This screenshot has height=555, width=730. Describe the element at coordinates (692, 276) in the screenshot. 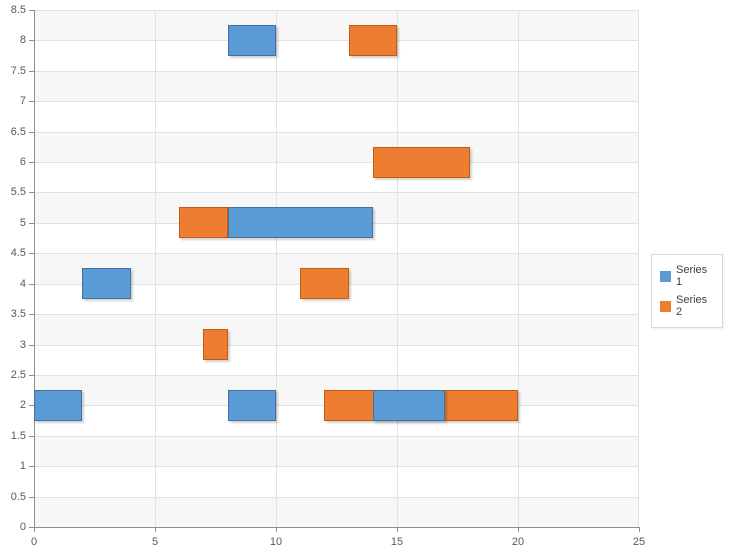

I see `legend-label-series-1: Series 1` at that location.